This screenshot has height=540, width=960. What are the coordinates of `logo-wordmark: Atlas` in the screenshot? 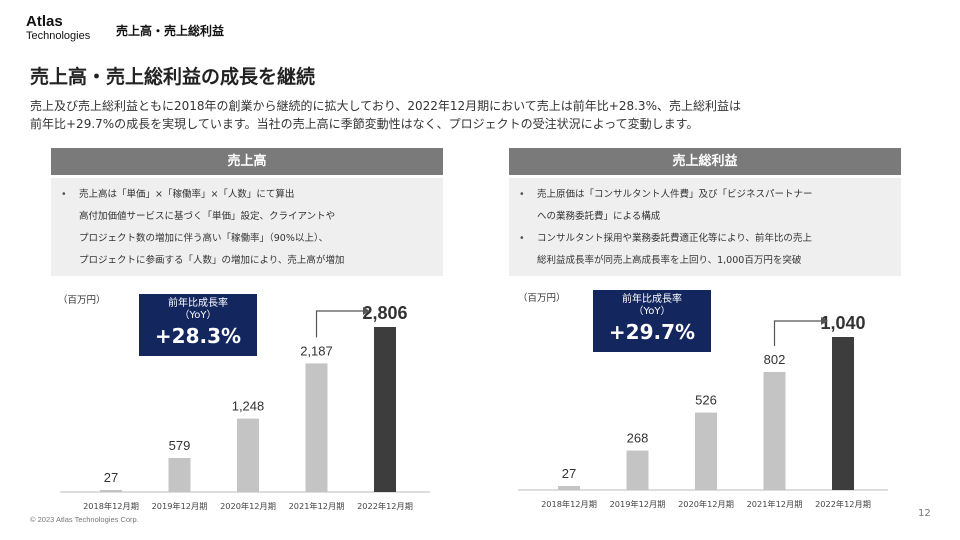 It's located at (44, 21).